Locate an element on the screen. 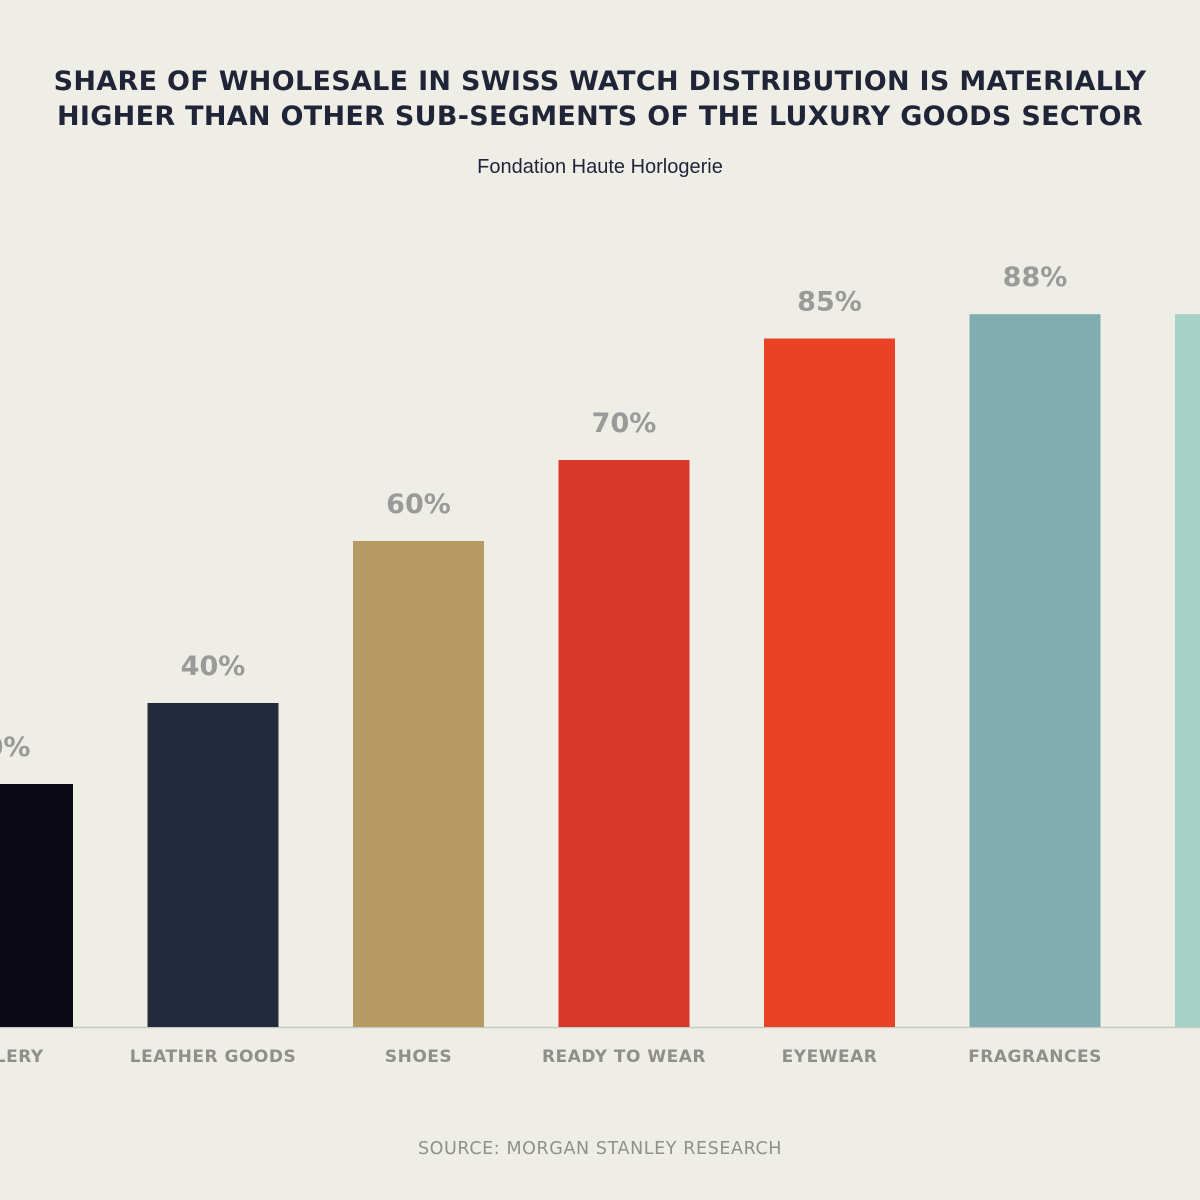 Image resolution: width=1200 pixels, height=1200 pixels. bar-ready-to-wear is located at coordinates (624, 743).